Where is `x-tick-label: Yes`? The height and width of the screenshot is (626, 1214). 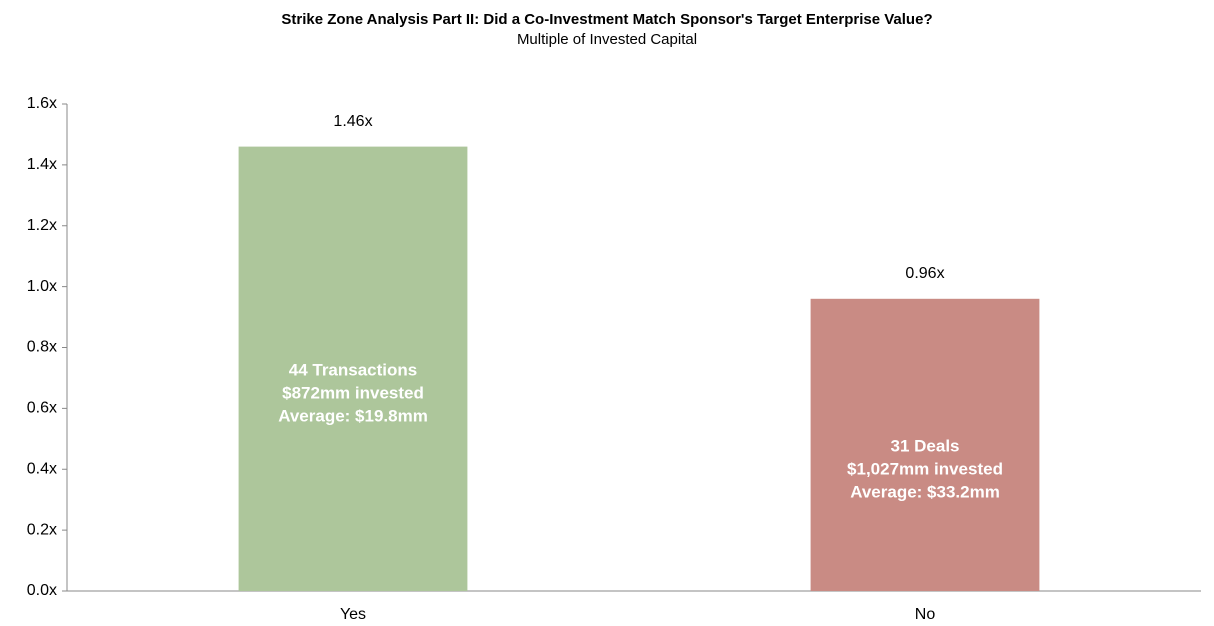 x-tick-label: Yes is located at coordinates (353, 614).